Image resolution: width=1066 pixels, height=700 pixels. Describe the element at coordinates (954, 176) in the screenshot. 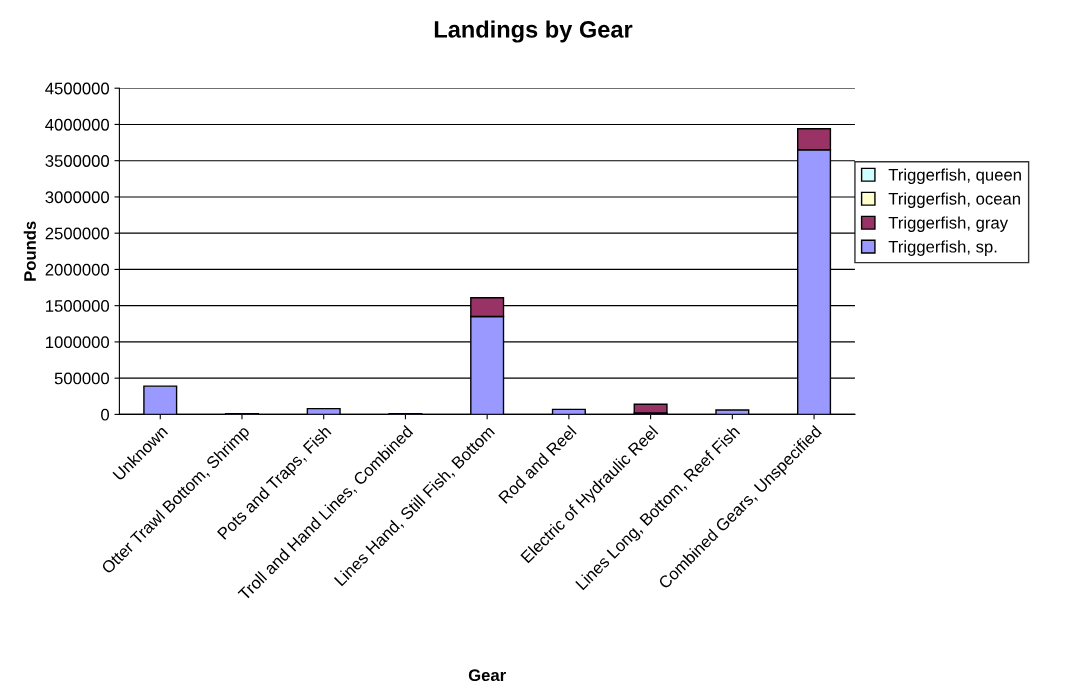

I see `legend-label: Triggerfish, queen` at that location.